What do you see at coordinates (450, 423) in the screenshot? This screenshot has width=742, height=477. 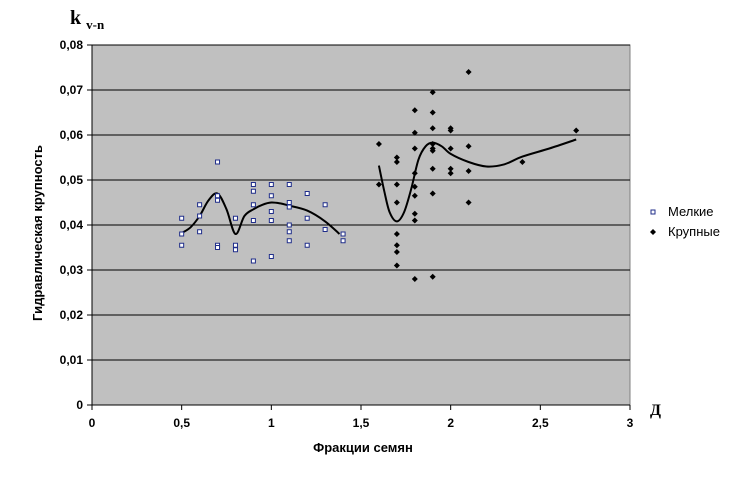 I see `x-tick-label: 2` at bounding box center [450, 423].